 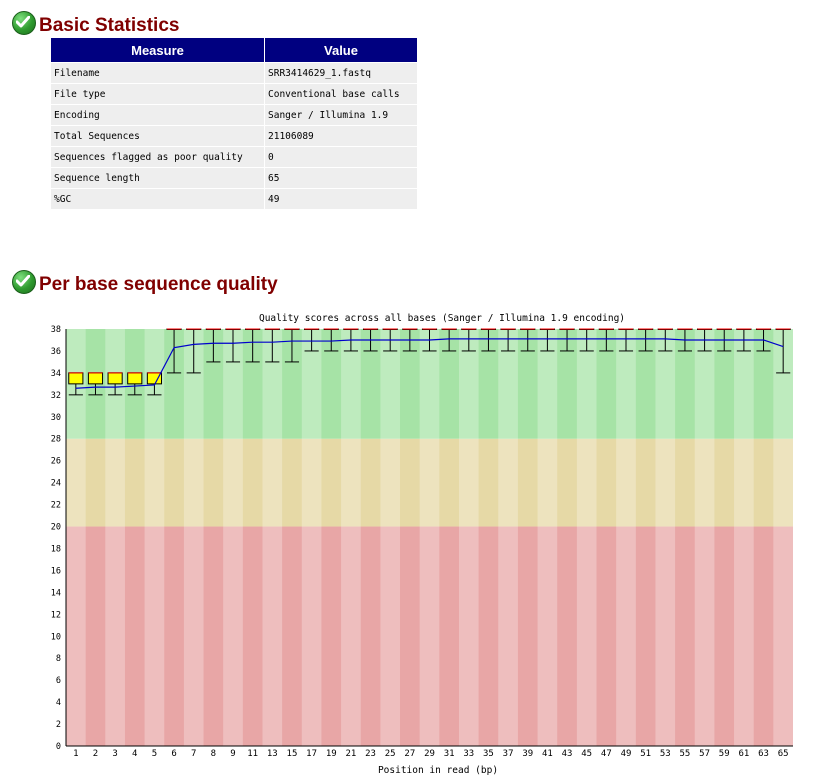 What do you see at coordinates (56, 374) in the screenshot?
I see `y-tick-label: 34` at bounding box center [56, 374].